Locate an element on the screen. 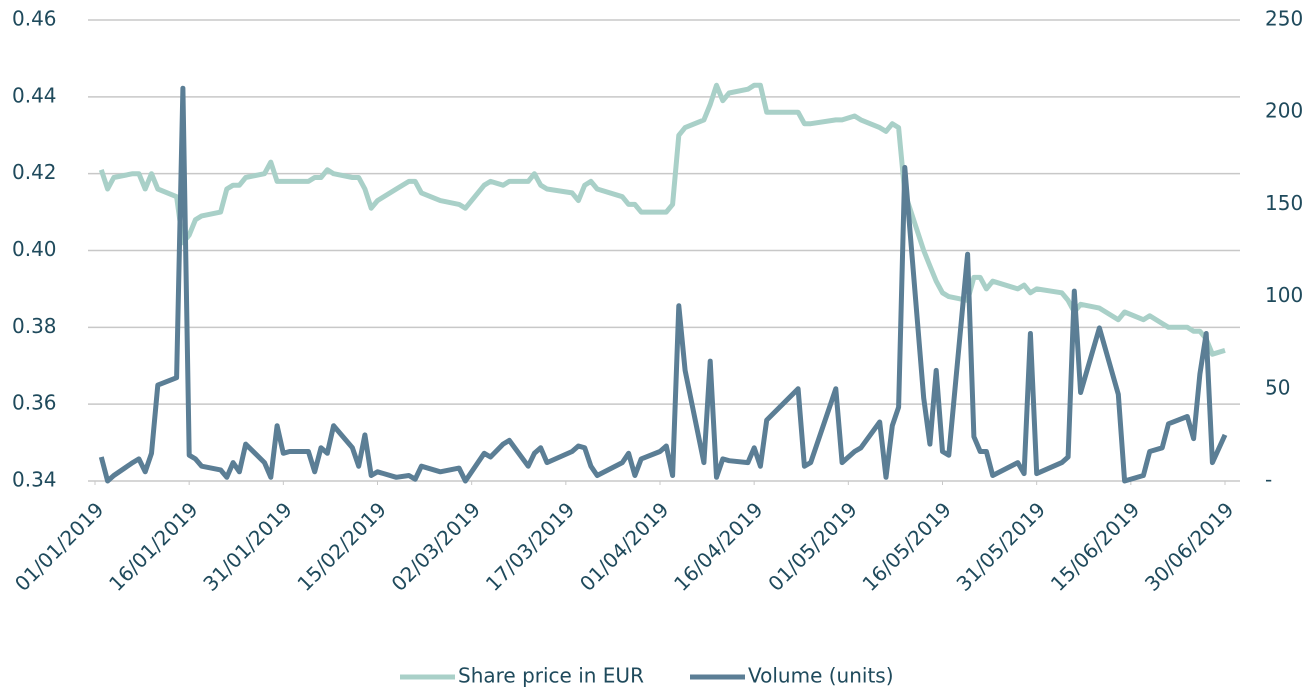 The image size is (1307, 690). y2-tick-label: 200 is located at coordinates (1284, 111).